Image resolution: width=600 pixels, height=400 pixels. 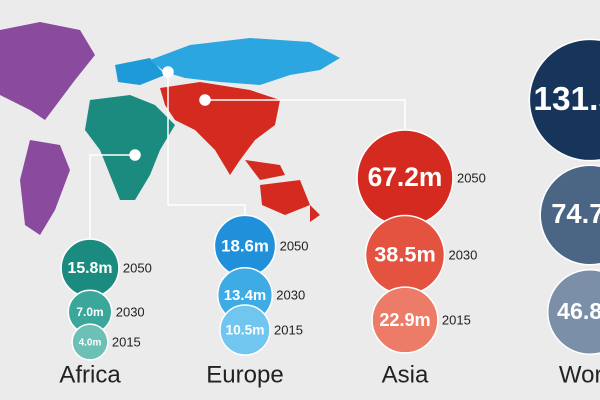 I want to click on value-label: 4.0m, so click(x=90, y=343).